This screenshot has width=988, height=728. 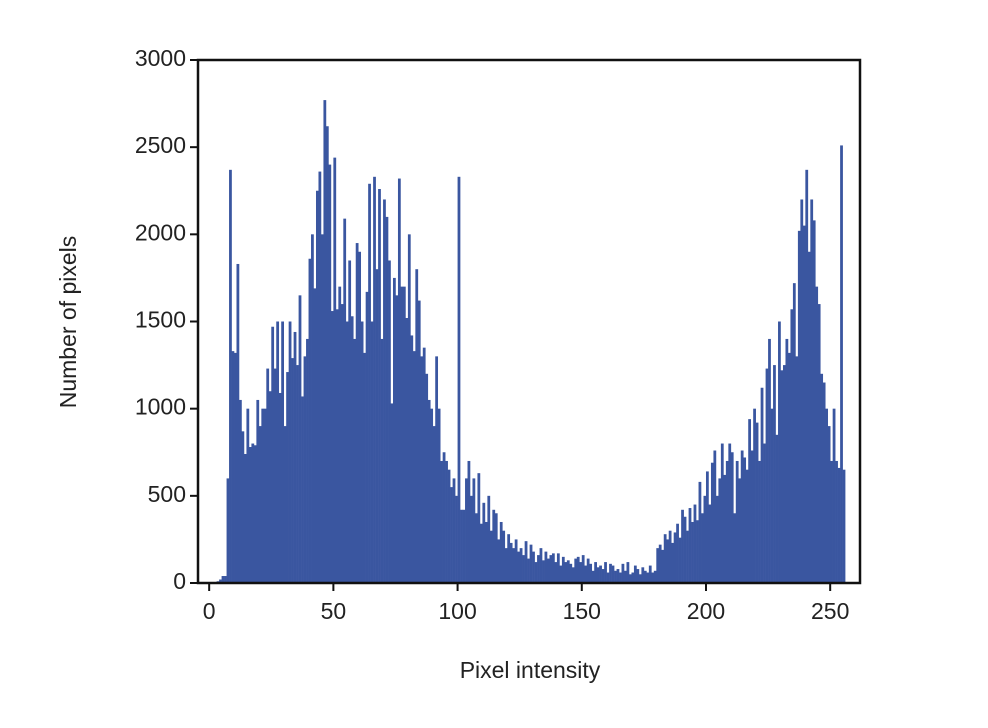 What do you see at coordinates (160, 407) in the screenshot?
I see `y-tick-label: 1000` at bounding box center [160, 407].